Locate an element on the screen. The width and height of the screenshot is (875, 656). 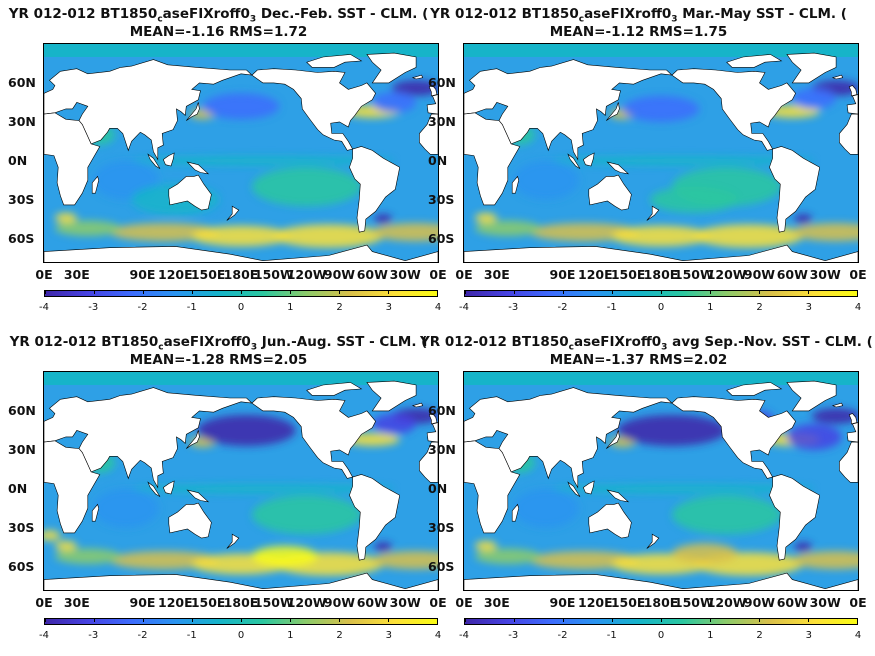
title-part: 3 is located at coordinates (664, 347).